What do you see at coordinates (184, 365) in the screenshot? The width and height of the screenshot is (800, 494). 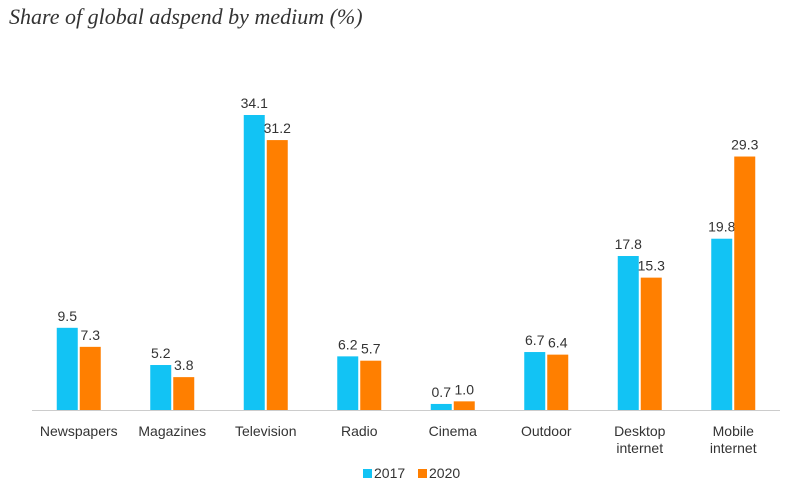 I see `data-label-2020-1: 3.8` at bounding box center [184, 365].